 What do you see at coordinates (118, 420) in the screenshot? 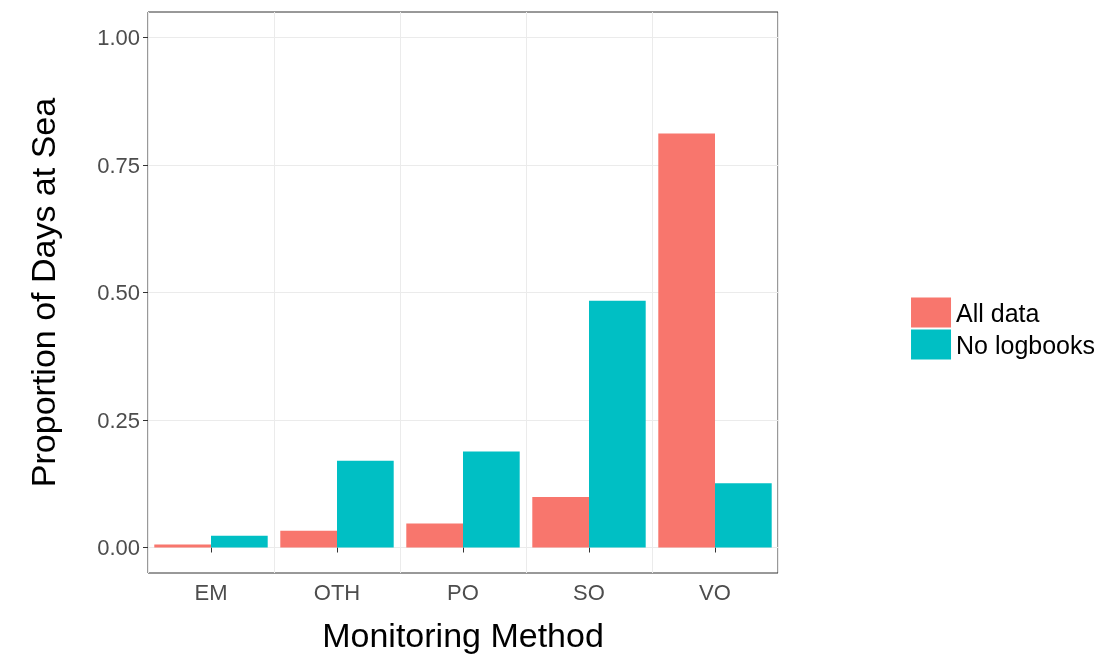
I see `y-tick-label: 0.25` at bounding box center [118, 420].